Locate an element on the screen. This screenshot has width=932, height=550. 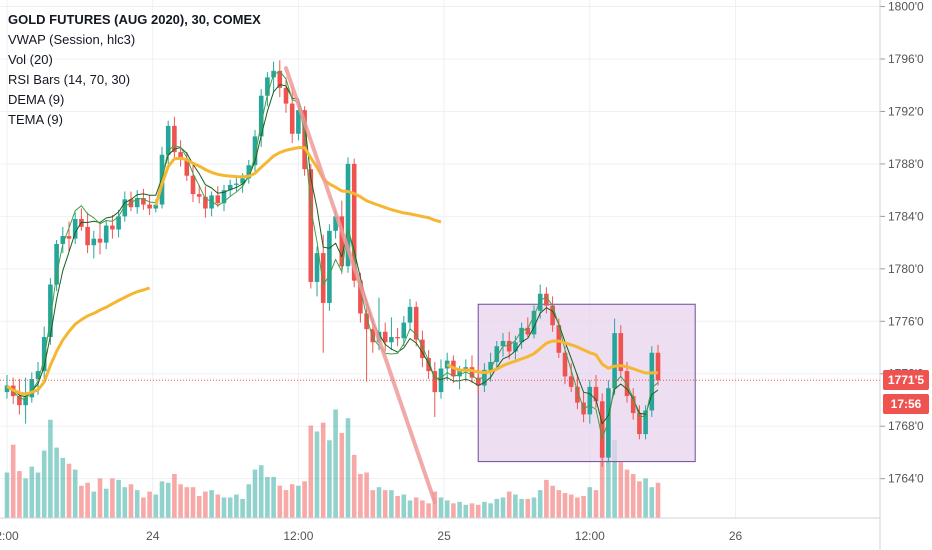
time-tick-label: 12:00 is located at coordinates (590, 536).